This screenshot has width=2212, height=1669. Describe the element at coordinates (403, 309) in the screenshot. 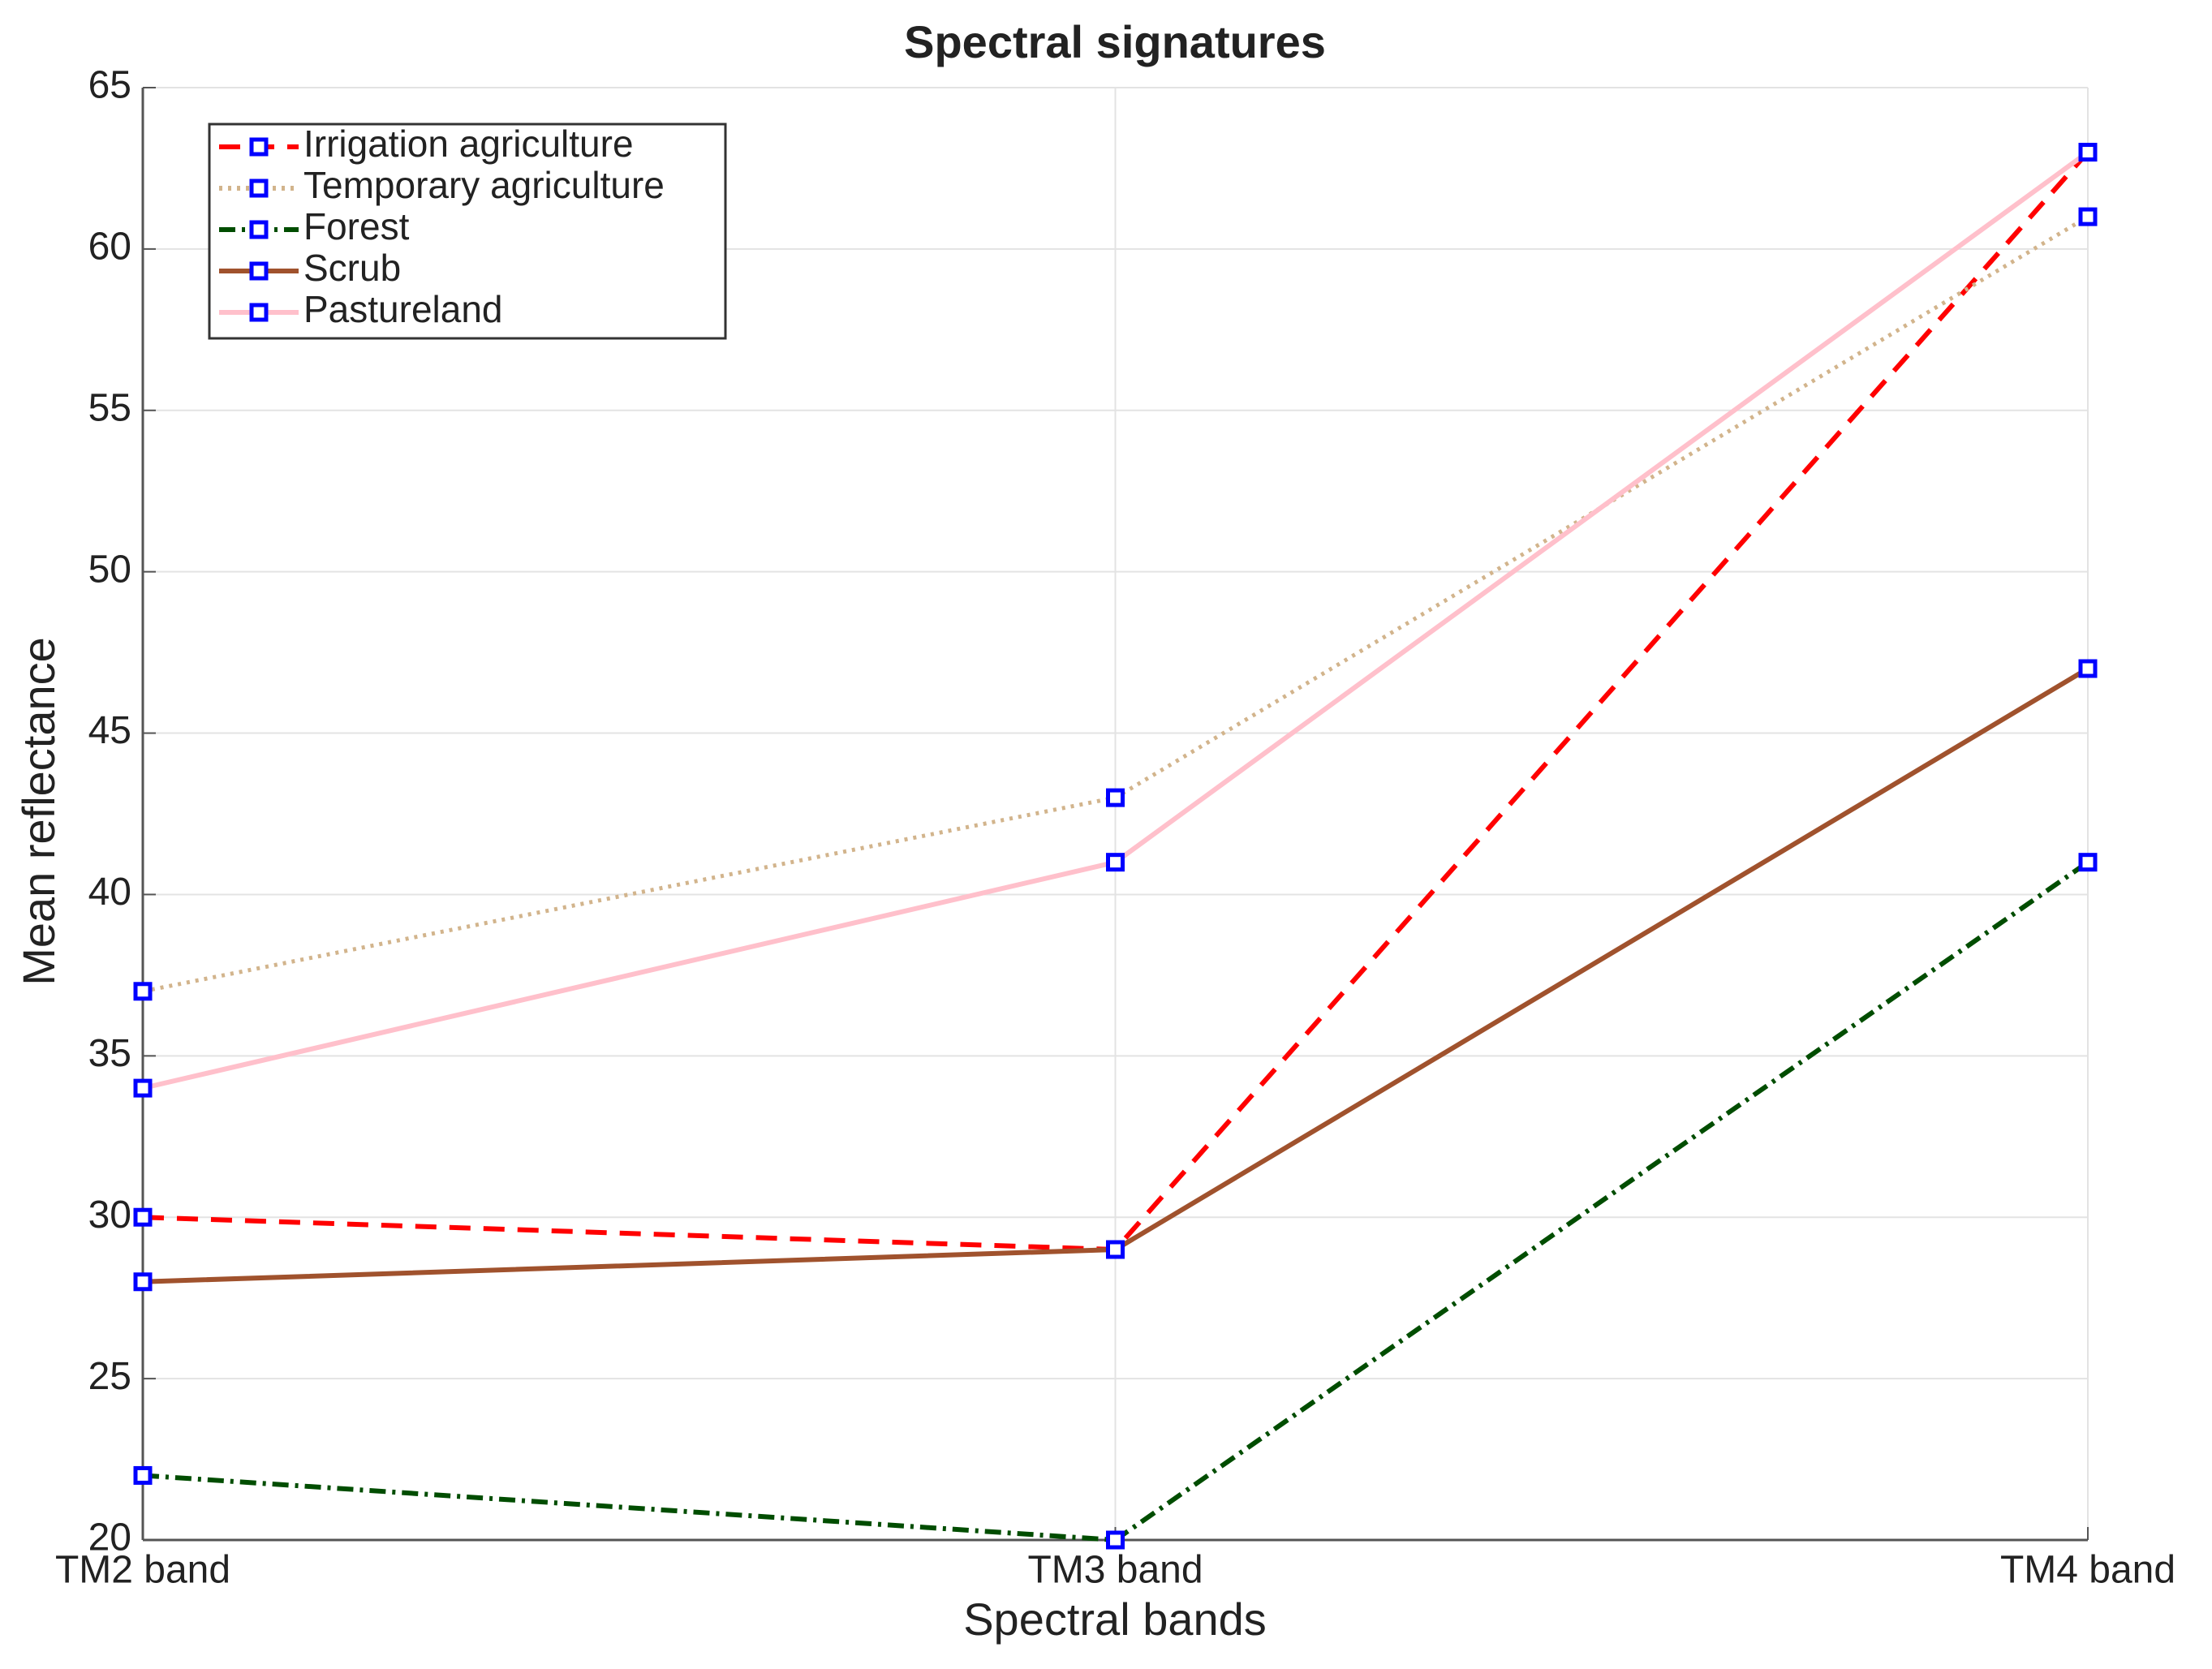

I see `legend-label: Pastureland` at that location.